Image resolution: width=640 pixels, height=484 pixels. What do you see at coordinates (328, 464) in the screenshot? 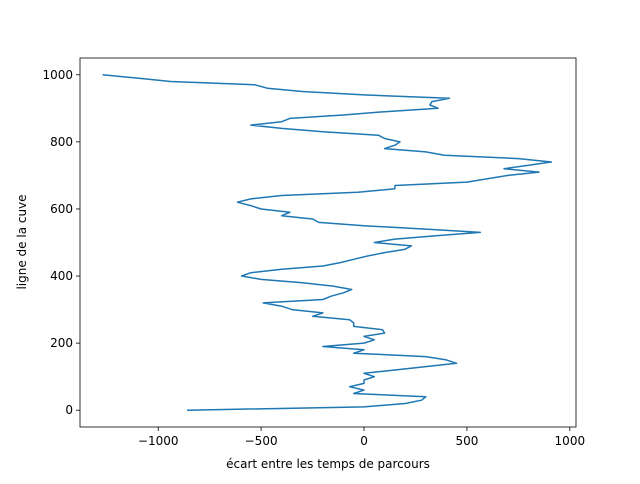
I see `x-axis-label: écart entre les temps de parcours` at bounding box center [328, 464].